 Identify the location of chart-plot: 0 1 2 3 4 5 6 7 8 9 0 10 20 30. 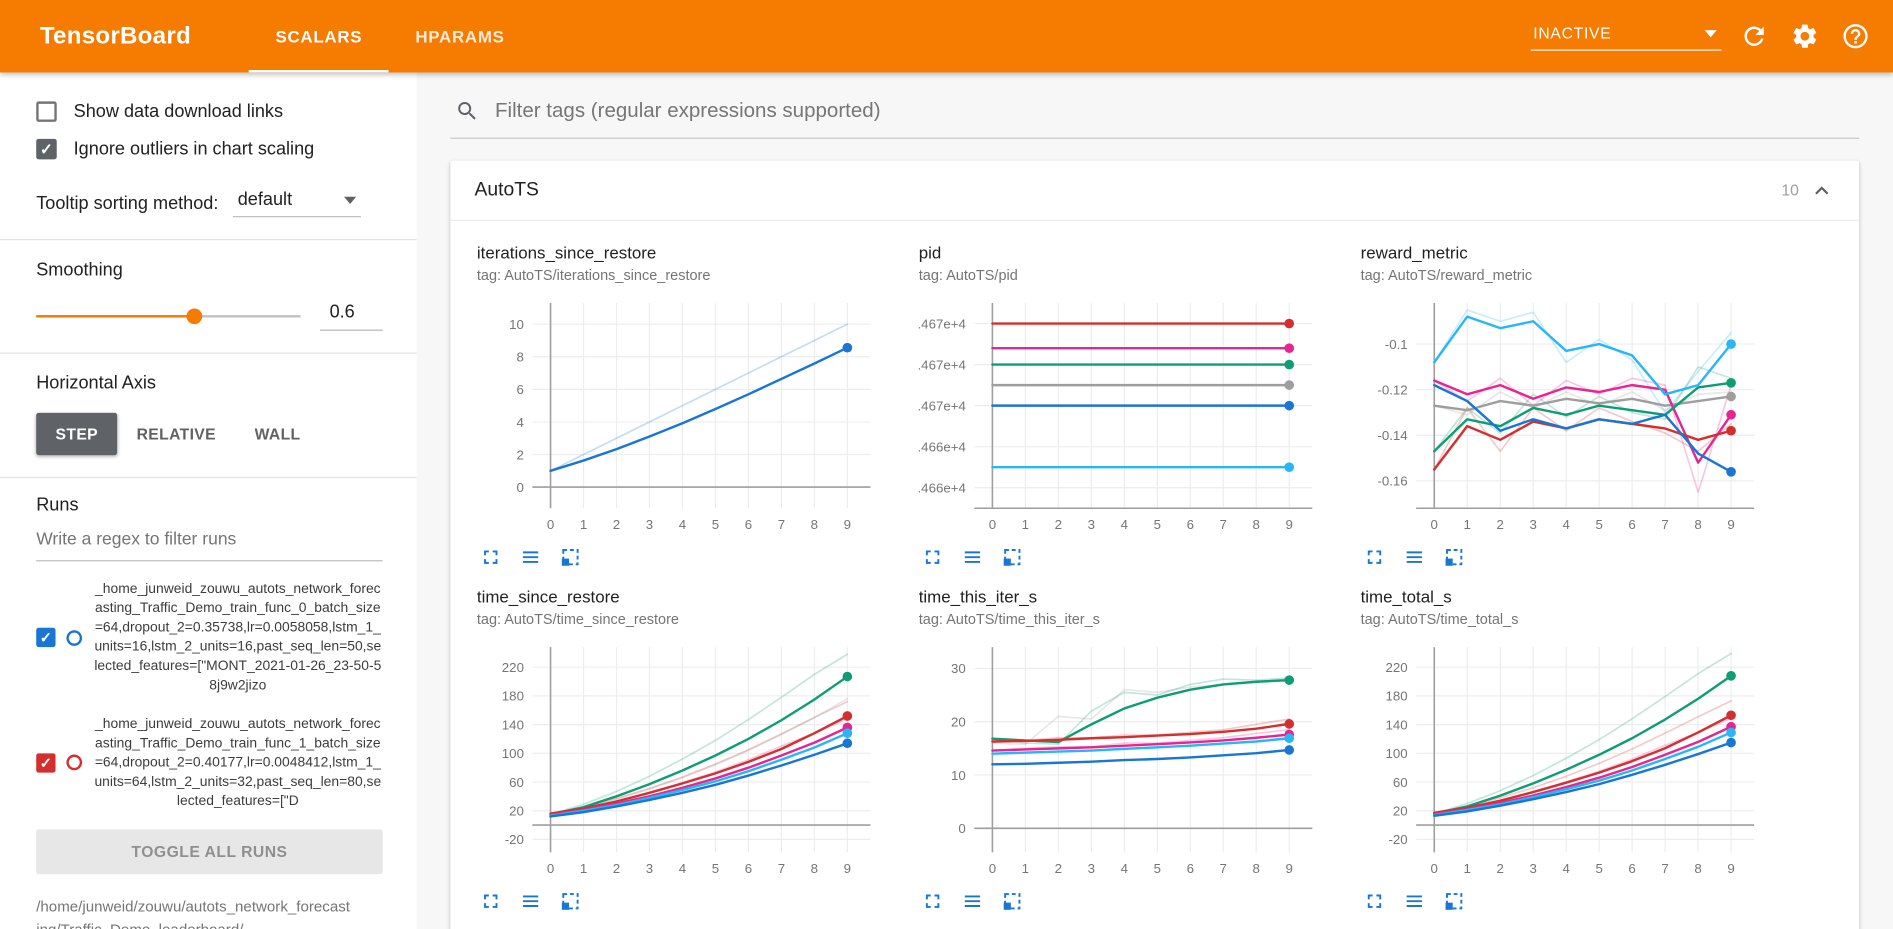
(1120, 761).